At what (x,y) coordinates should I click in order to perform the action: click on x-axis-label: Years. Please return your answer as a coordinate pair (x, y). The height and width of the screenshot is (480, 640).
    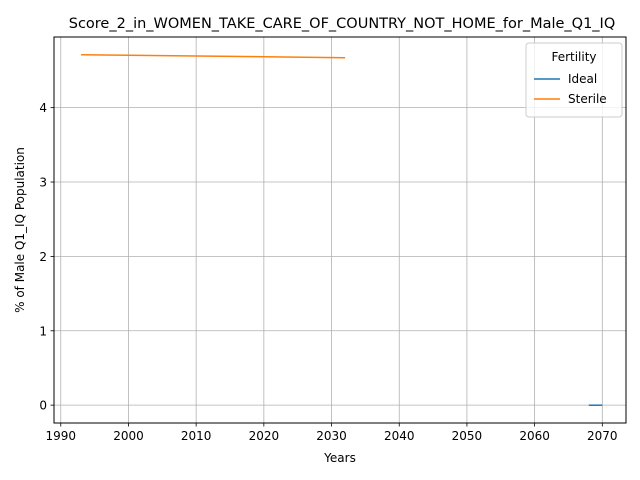
    Looking at the image, I should click on (339, 458).